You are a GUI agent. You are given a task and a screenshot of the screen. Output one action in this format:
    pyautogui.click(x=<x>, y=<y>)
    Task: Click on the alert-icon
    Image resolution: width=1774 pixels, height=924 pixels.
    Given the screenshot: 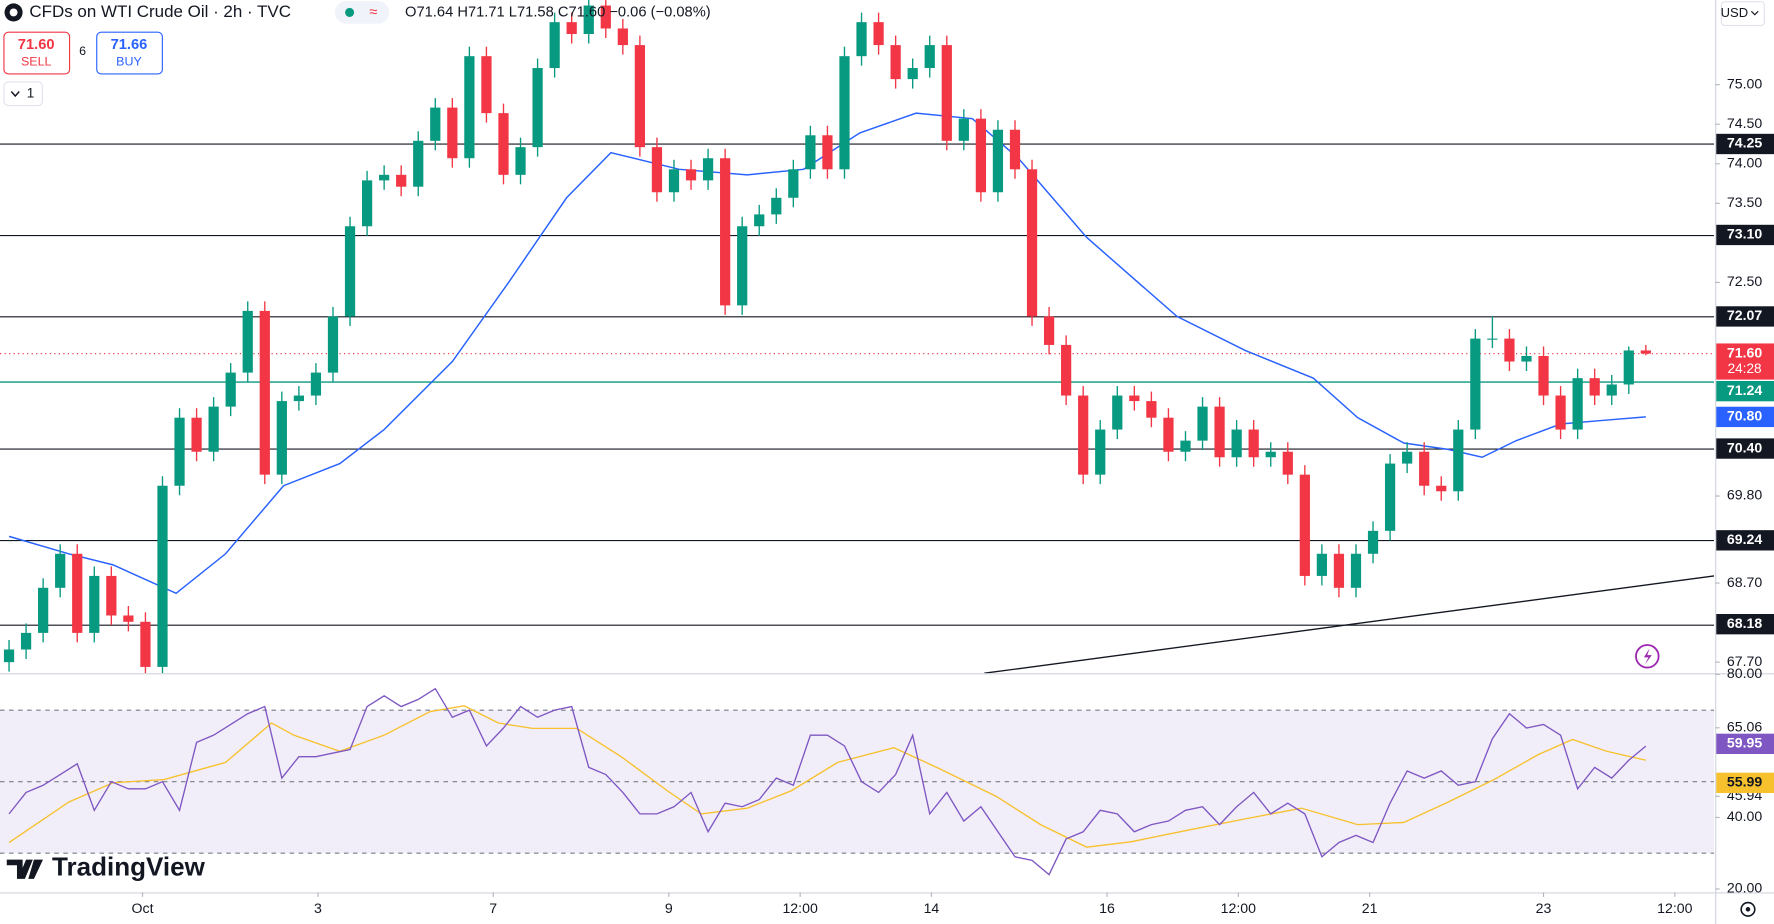 What is the action you would take?
    pyautogui.click(x=1647, y=656)
    